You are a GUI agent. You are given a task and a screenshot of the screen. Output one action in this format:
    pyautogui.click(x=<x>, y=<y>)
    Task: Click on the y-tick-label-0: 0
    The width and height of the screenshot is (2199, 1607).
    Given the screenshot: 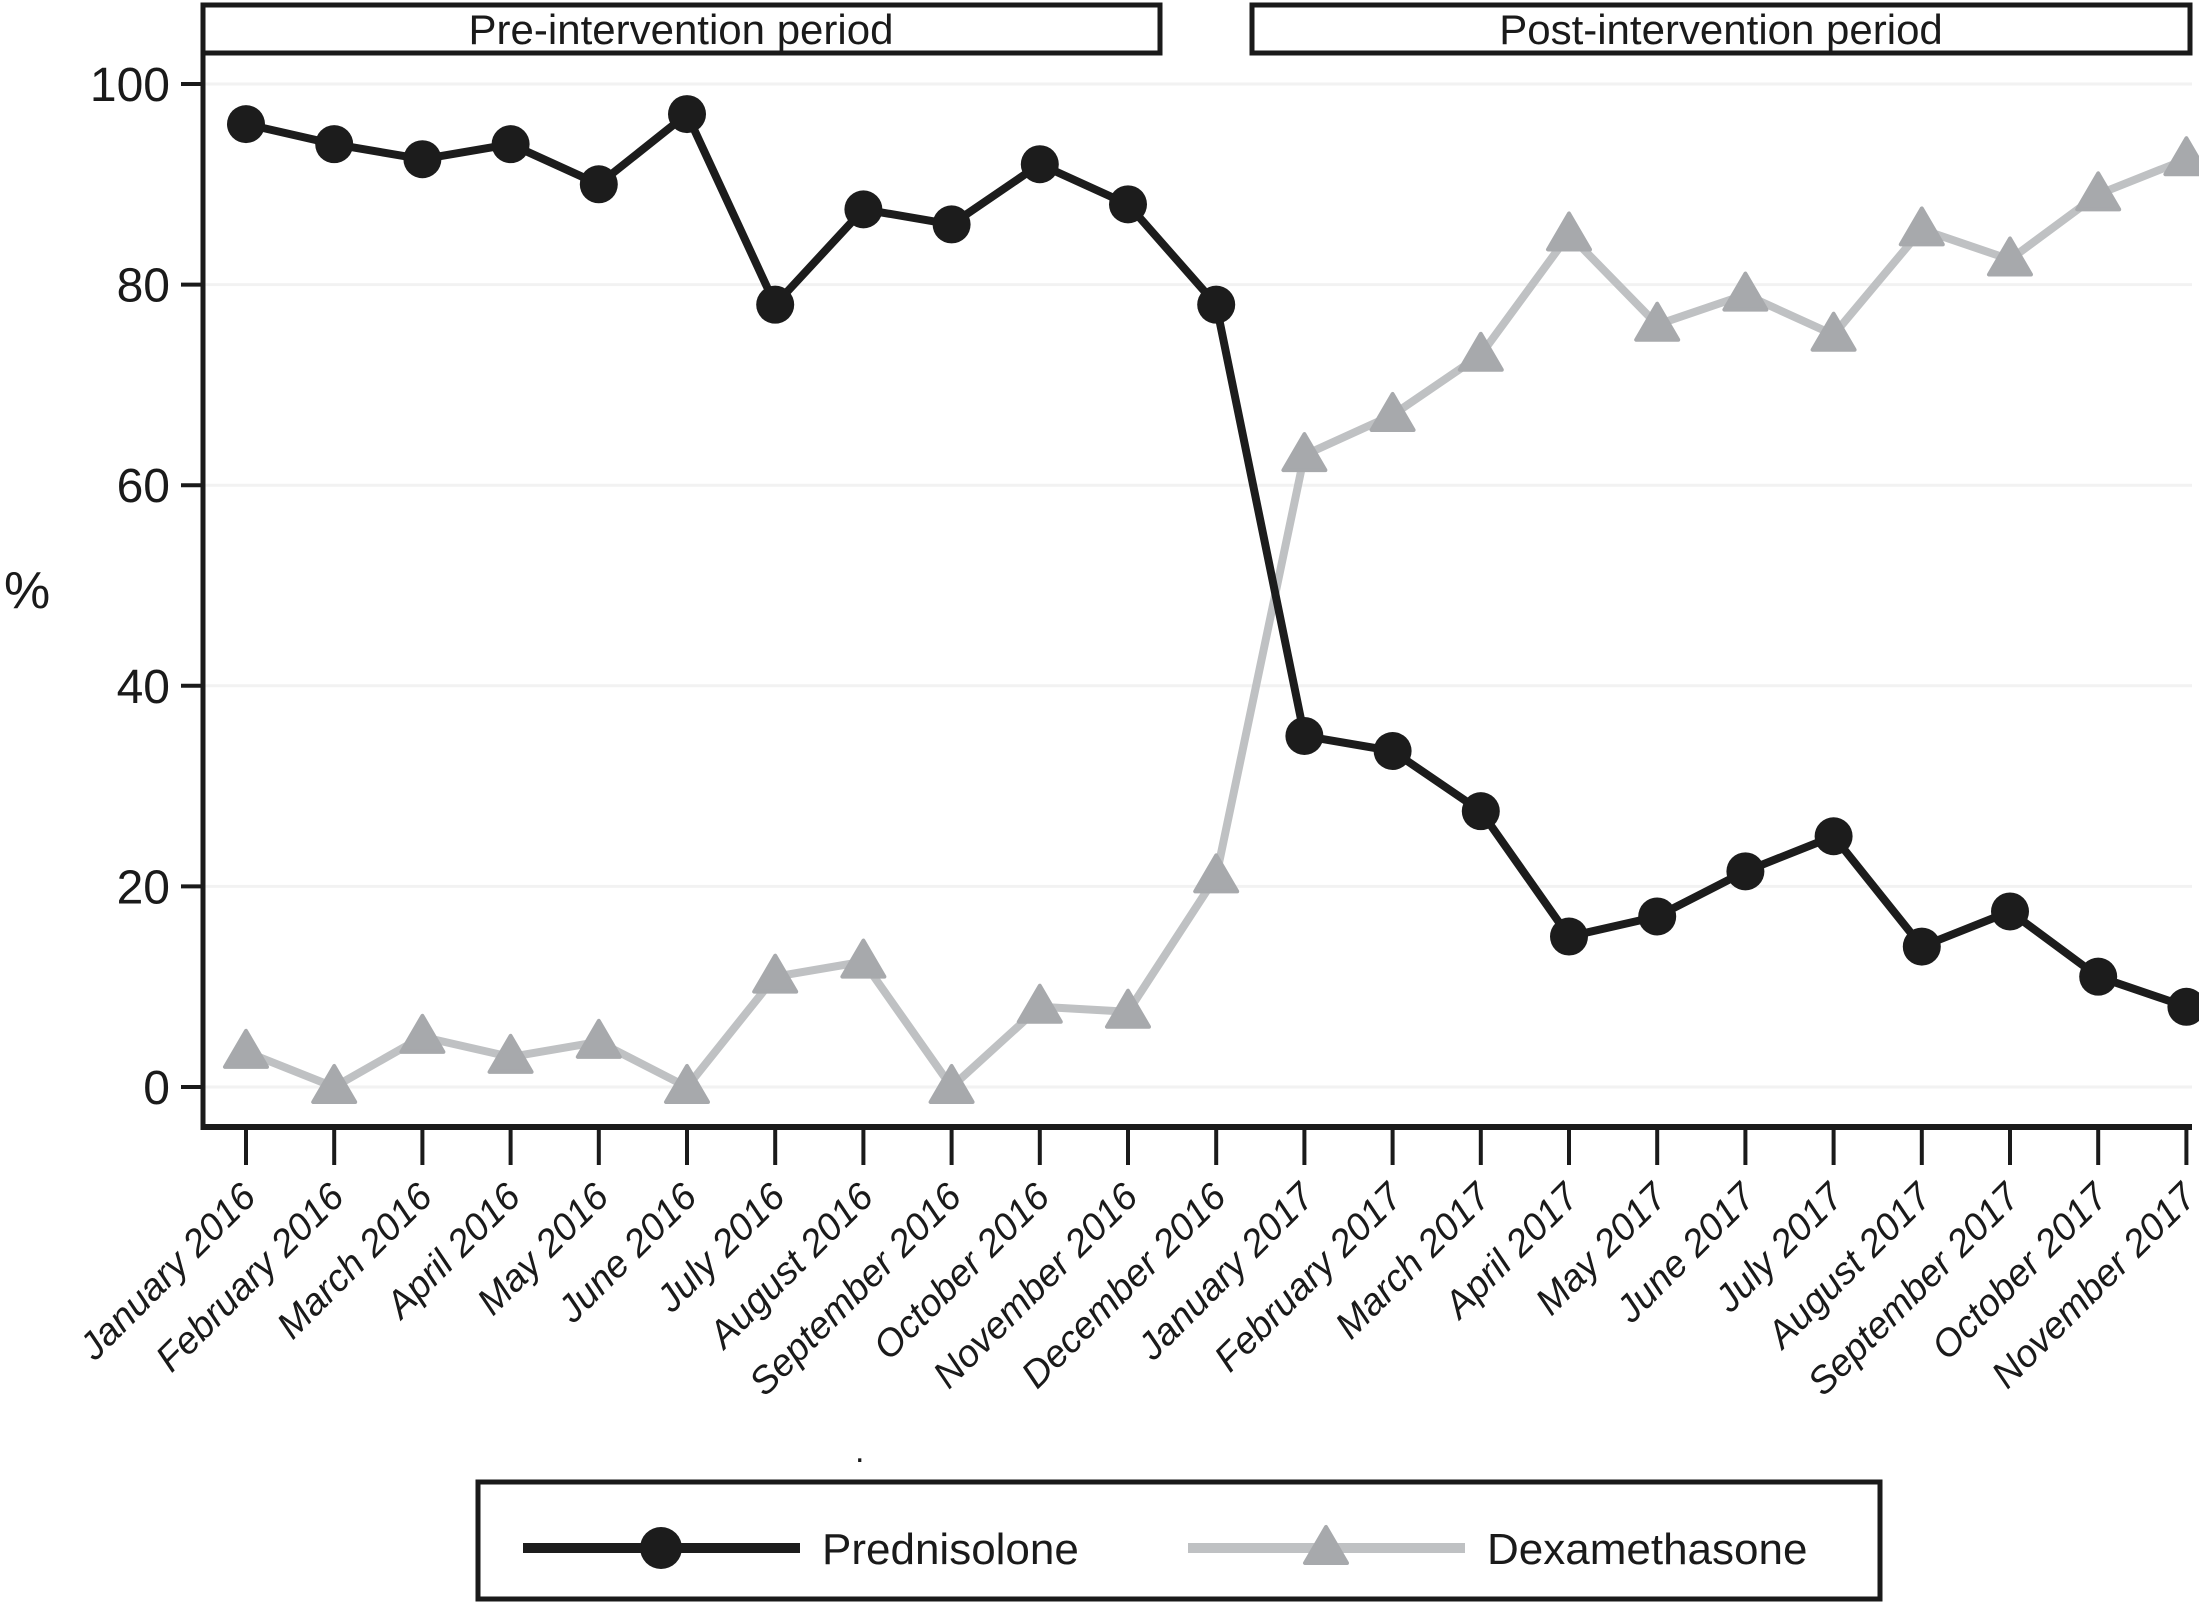 What is the action you would take?
    pyautogui.click(x=156, y=1088)
    